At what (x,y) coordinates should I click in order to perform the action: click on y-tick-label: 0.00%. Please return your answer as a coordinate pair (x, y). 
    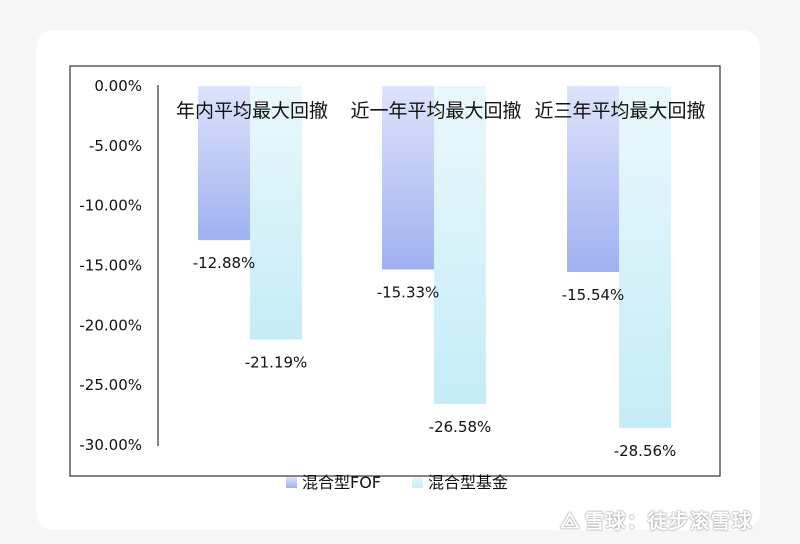
    Looking at the image, I should click on (118, 86).